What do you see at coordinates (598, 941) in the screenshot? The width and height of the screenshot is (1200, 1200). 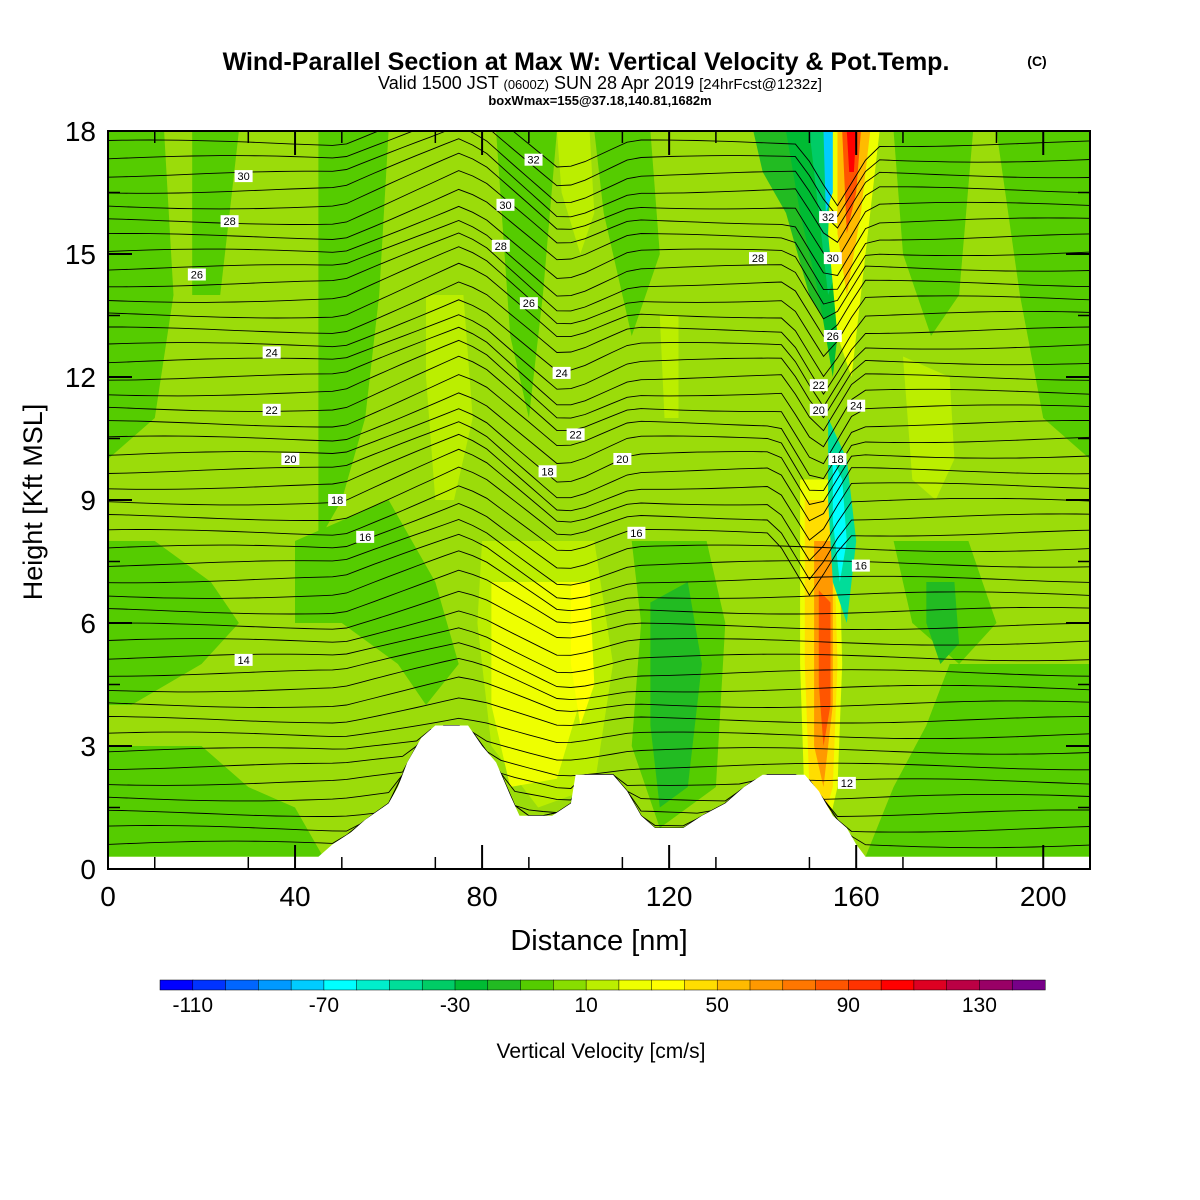 I see `x-axis-label: Distance [nm]` at bounding box center [598, 941].